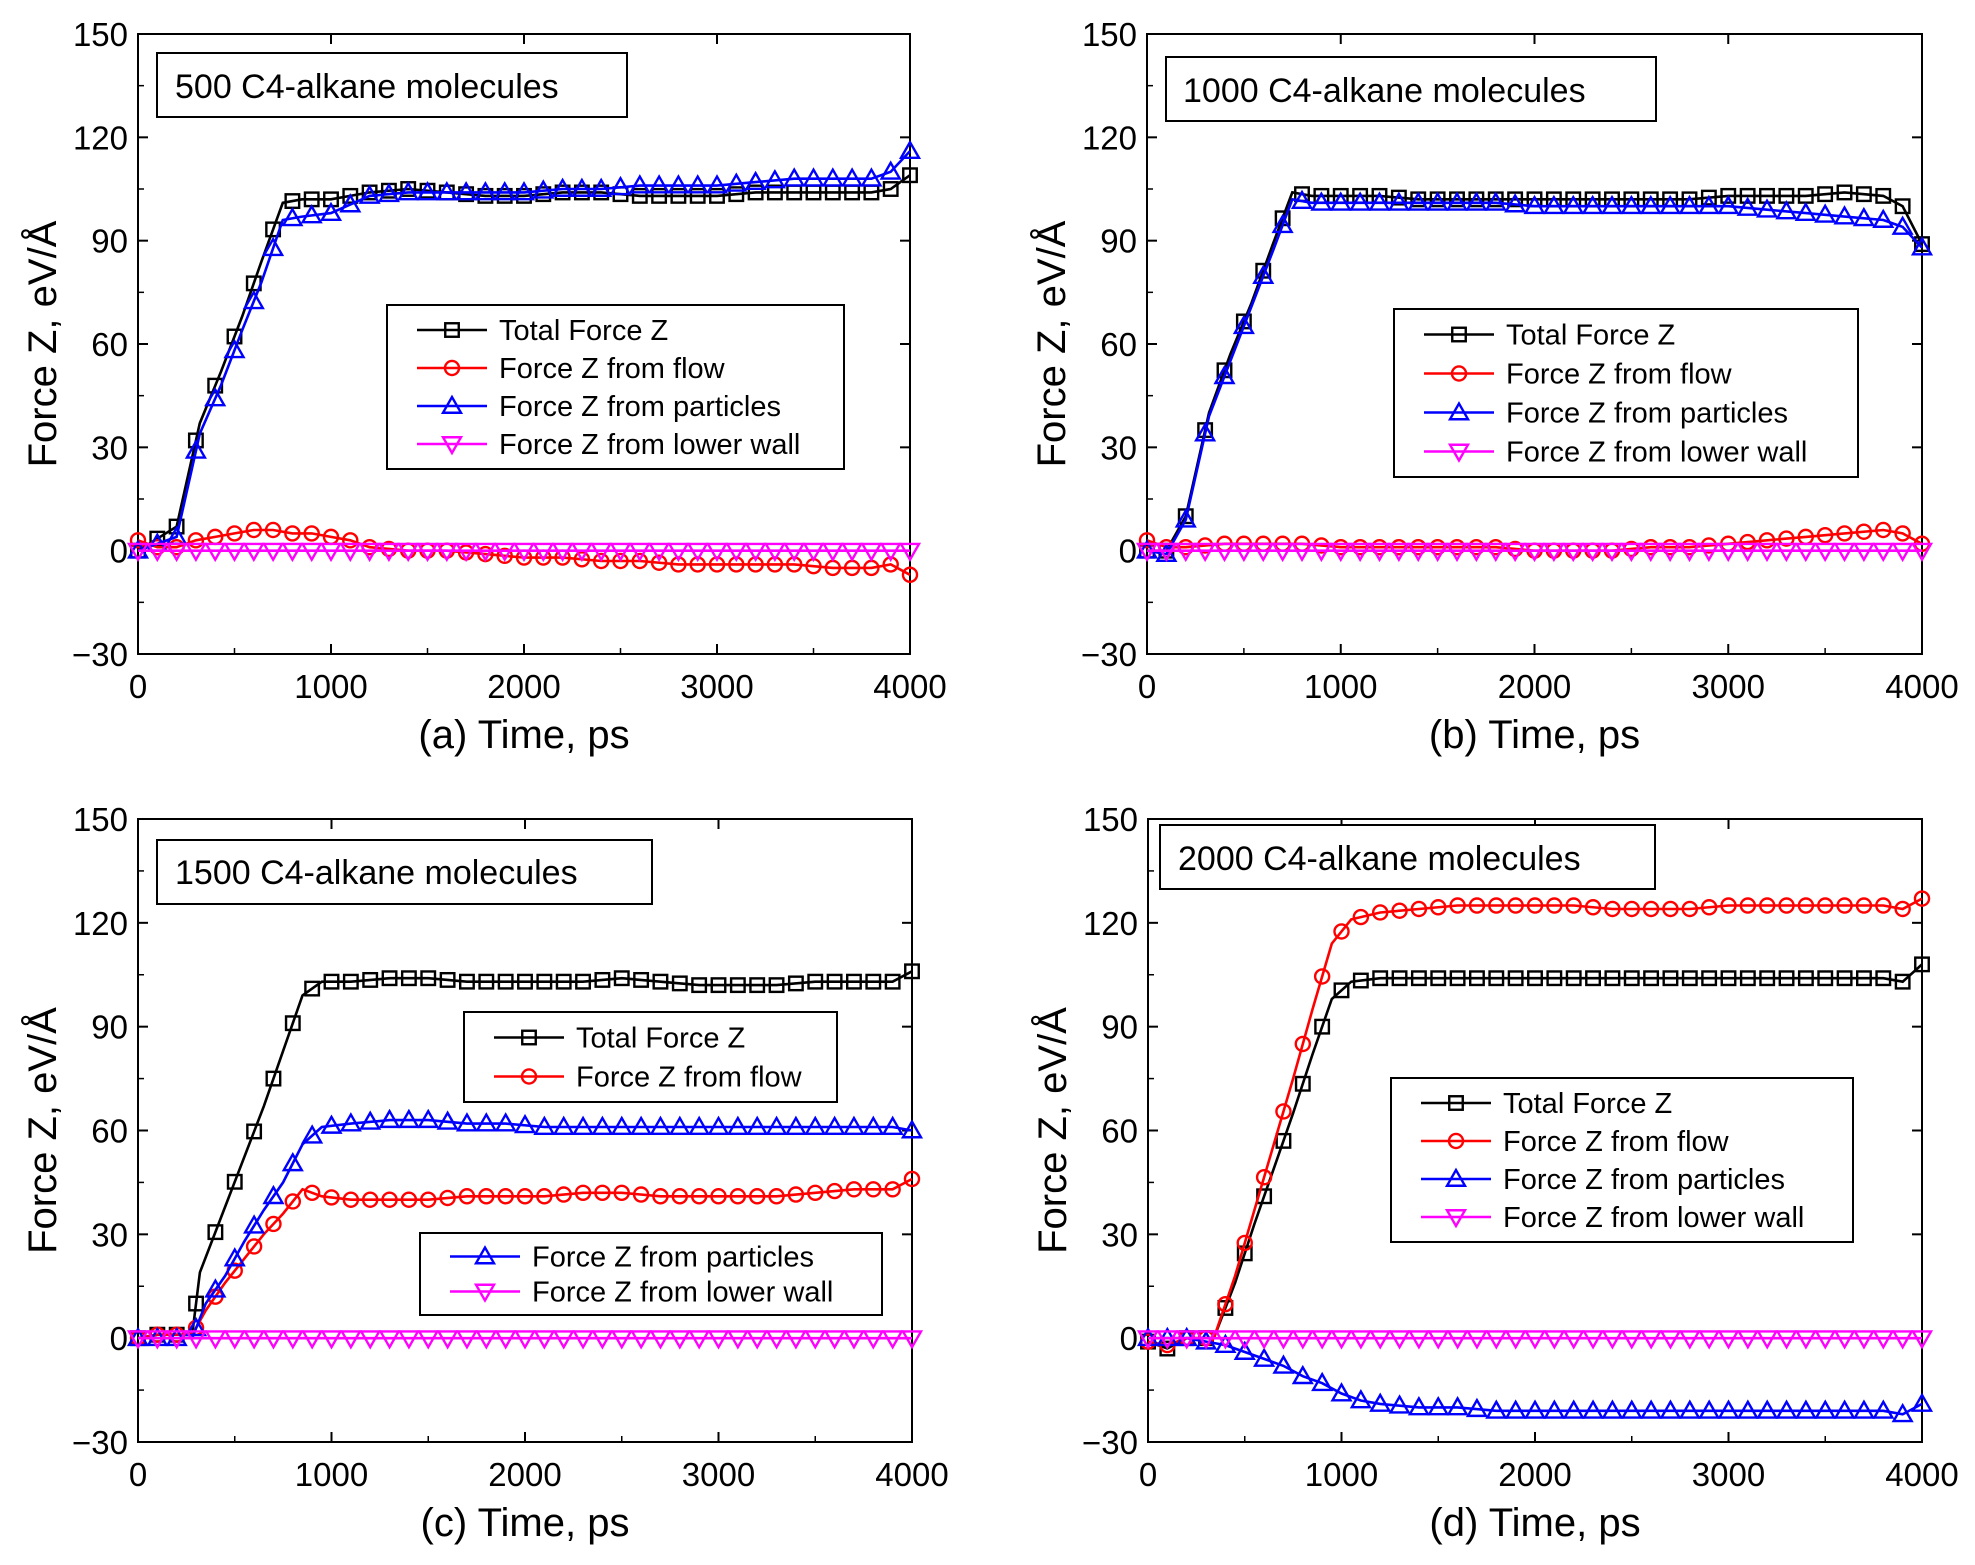 This screenshot has width=1975, height=1565. What do you see at coordinates (523, 686) in the screenshot?
I see `x-tick-label: 2000` at bounding box center [523, 686].